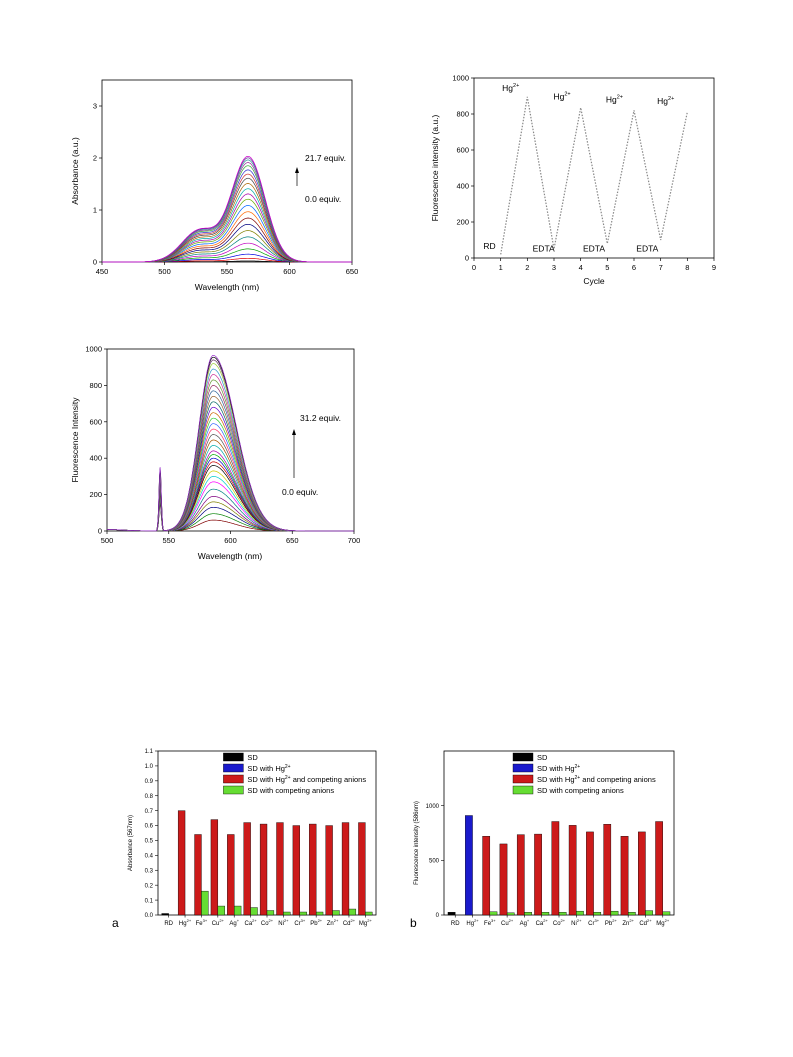  What do you see at coordinates (131, 843) in the screenshot?
I see `y-axis-label: Absorbance (567nm)` at bounding box center [131, 843].